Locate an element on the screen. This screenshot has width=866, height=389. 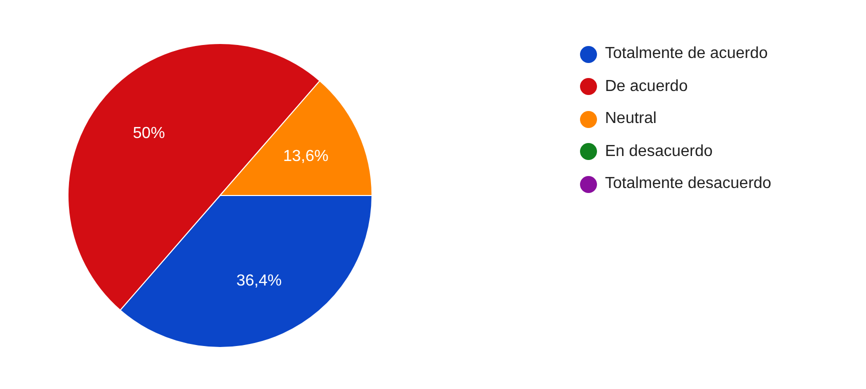
legend-label: Totalmente desacuerdo is located at coordinates (688, 184).